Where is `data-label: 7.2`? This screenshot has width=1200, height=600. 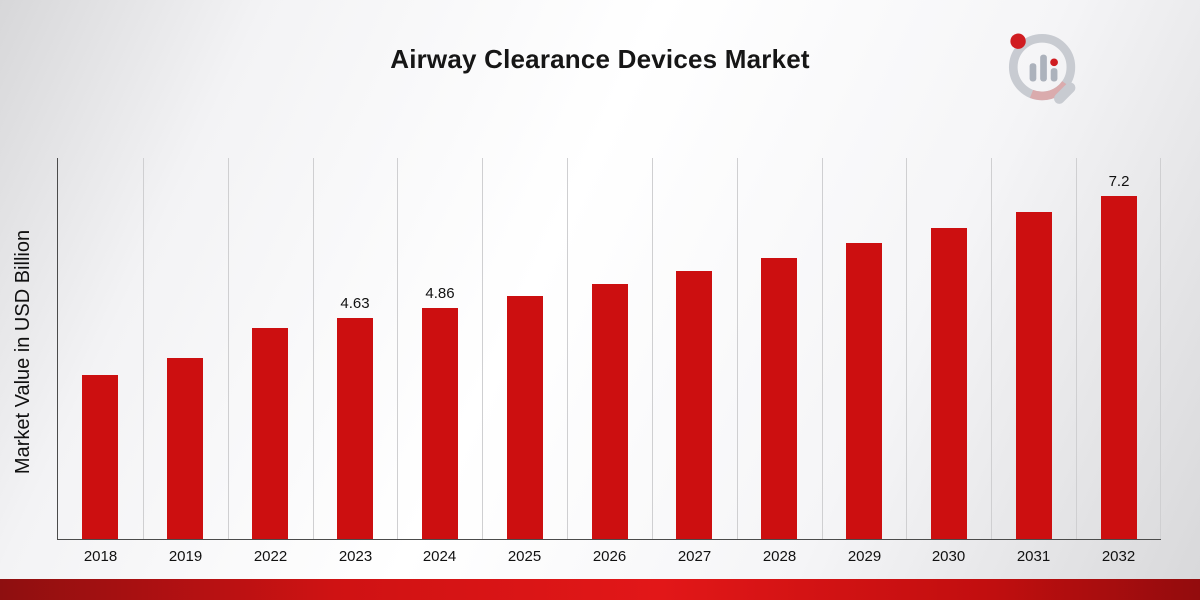
data-label: 7.2 is located at coordinates (1119, 181).